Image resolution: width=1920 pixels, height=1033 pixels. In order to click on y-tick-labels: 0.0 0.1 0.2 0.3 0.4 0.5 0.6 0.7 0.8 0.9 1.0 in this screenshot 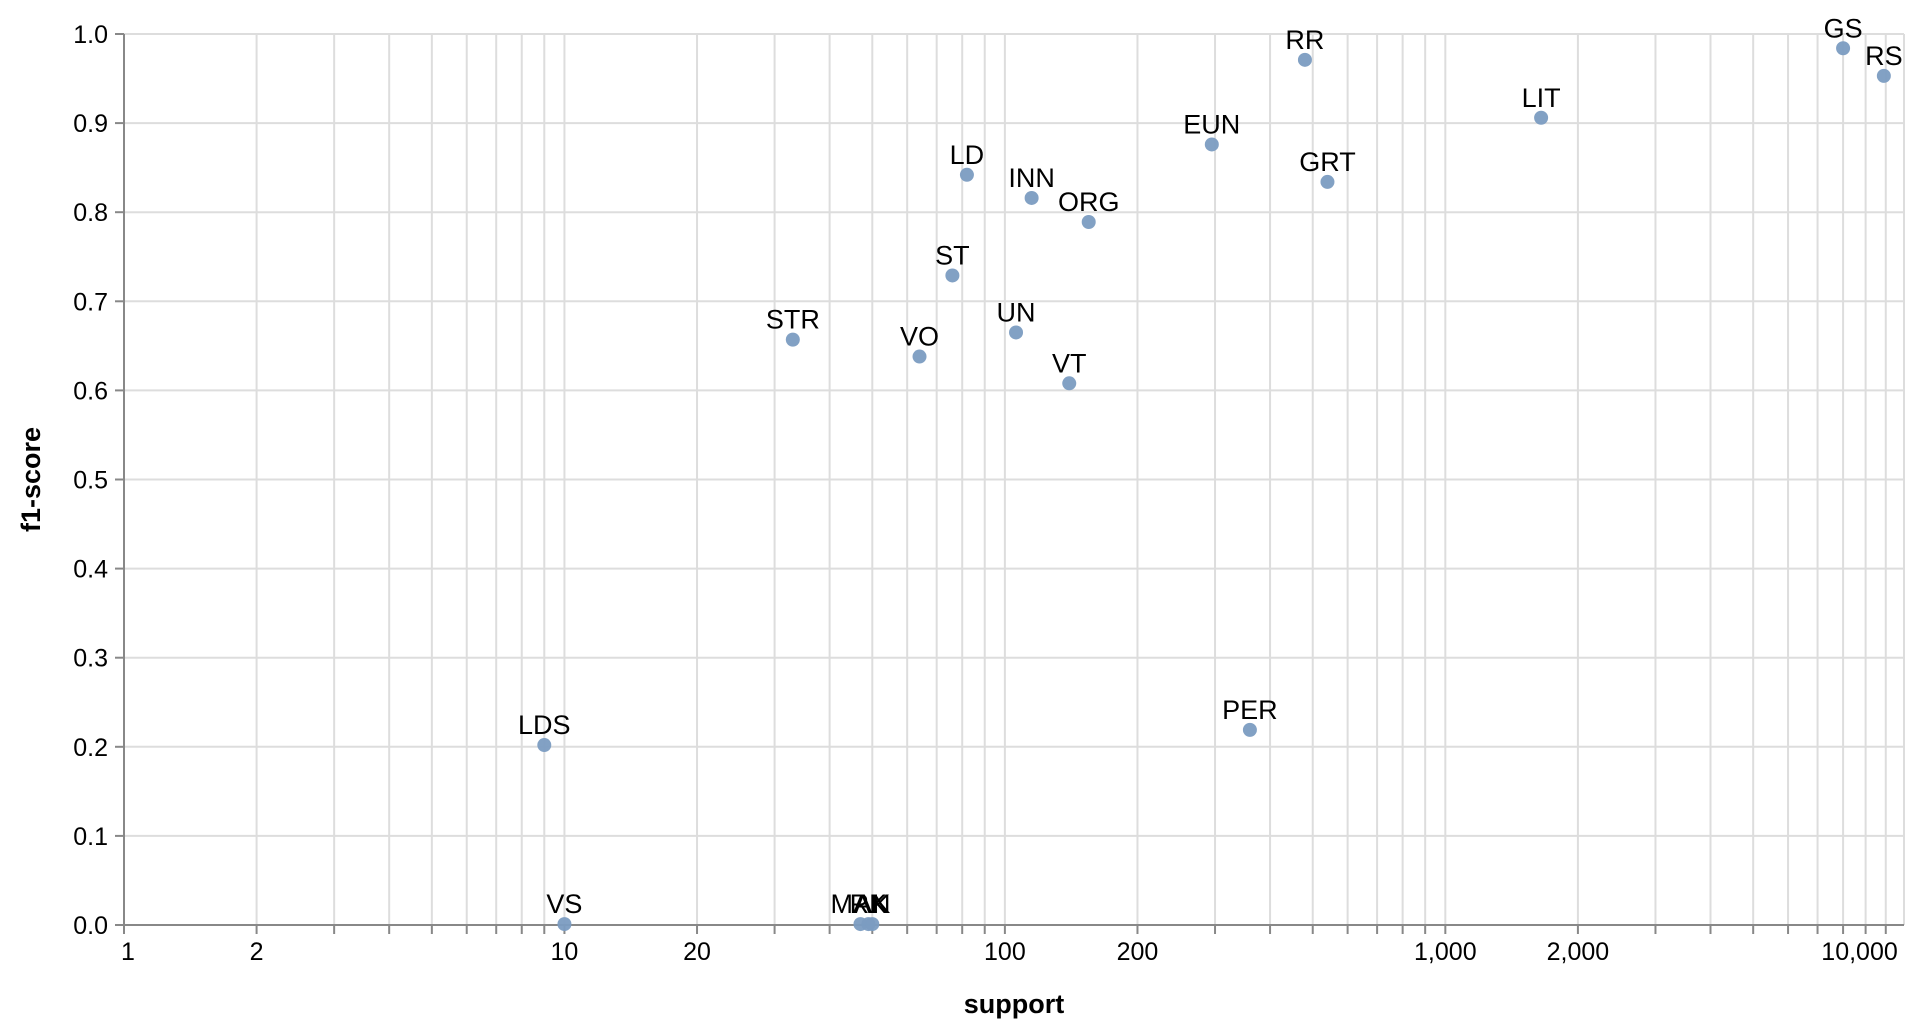, I will do `click(90, 480)`.